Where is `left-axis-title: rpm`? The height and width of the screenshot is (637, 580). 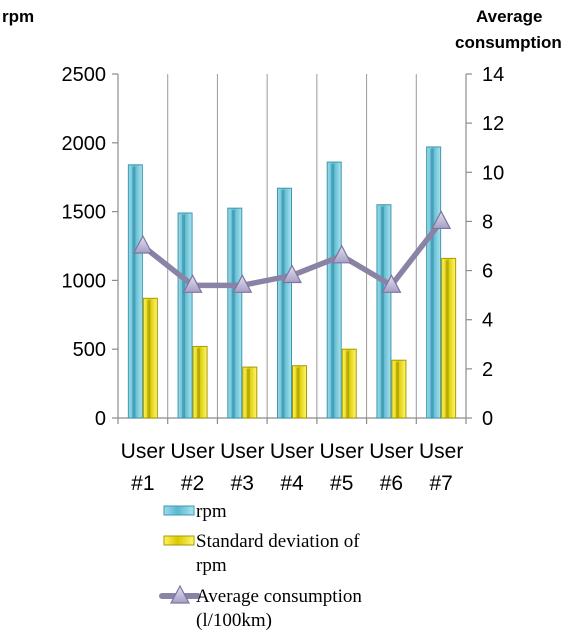
left-axis-title: rpm is located at coordinates (18, 16).